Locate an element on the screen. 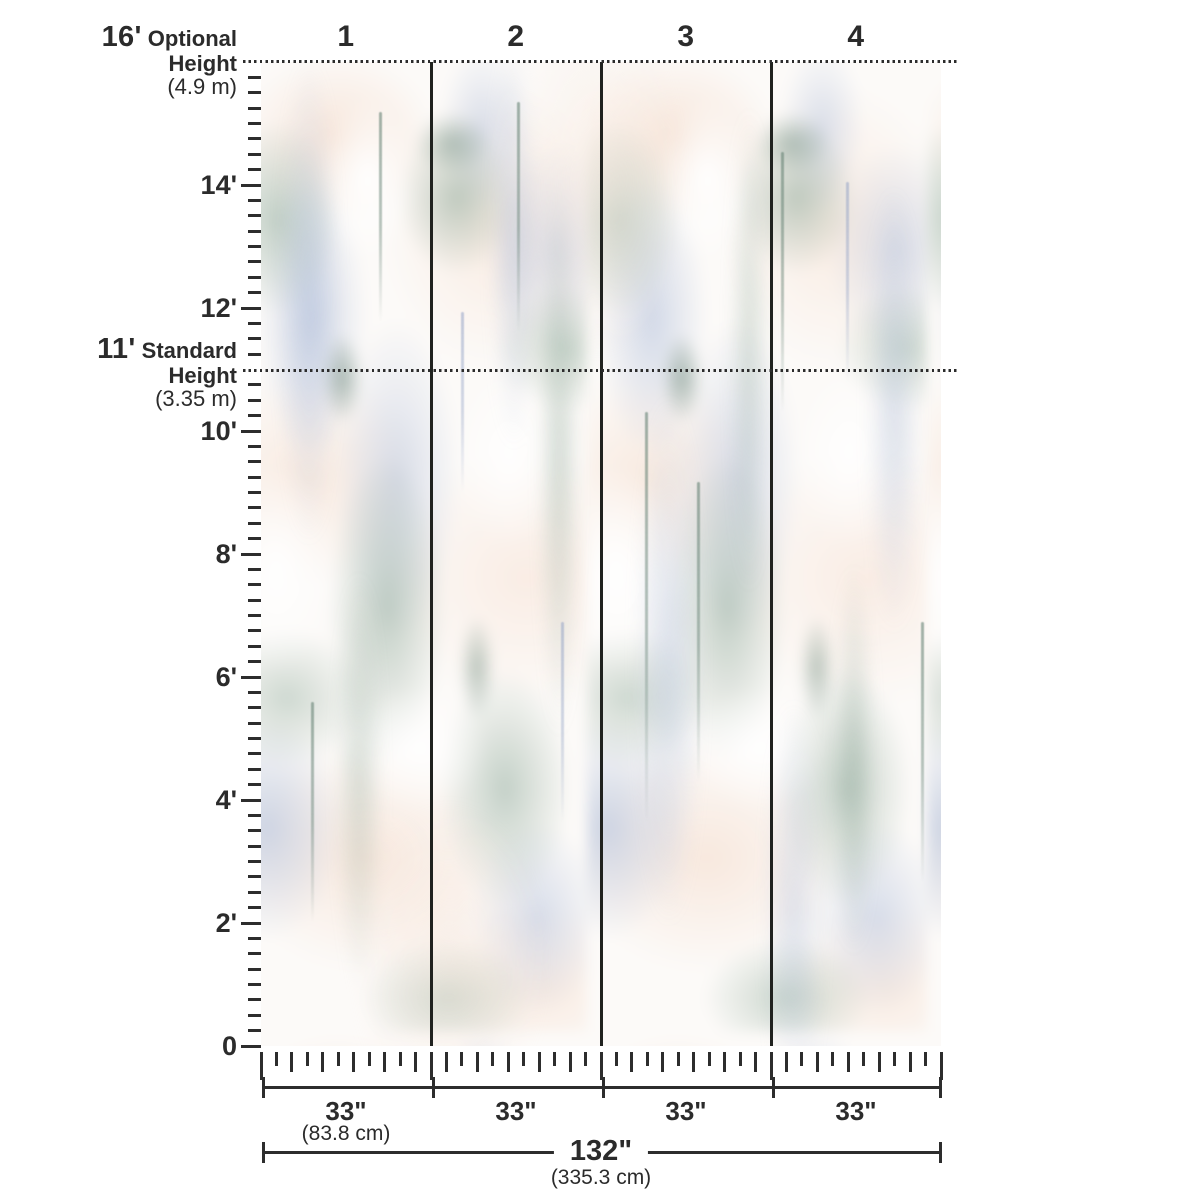 This screenshot has height=1200, width=1200. panel-width-label-1: 33" is located at coordinates (346, 1111).